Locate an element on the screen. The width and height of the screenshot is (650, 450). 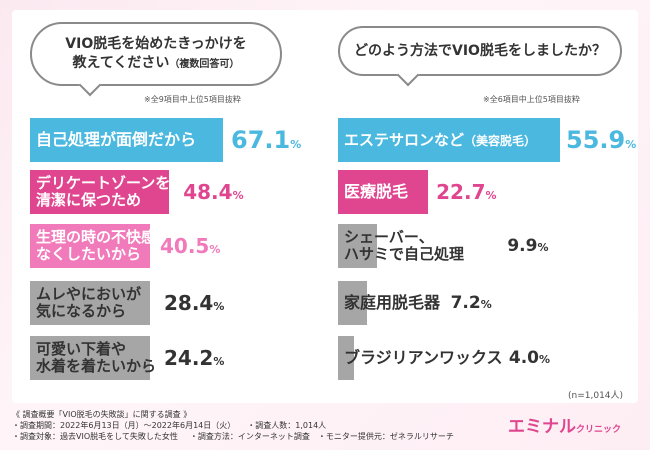
left-bar-value-number-1: 67.1 is located at coordinates (261, 140).